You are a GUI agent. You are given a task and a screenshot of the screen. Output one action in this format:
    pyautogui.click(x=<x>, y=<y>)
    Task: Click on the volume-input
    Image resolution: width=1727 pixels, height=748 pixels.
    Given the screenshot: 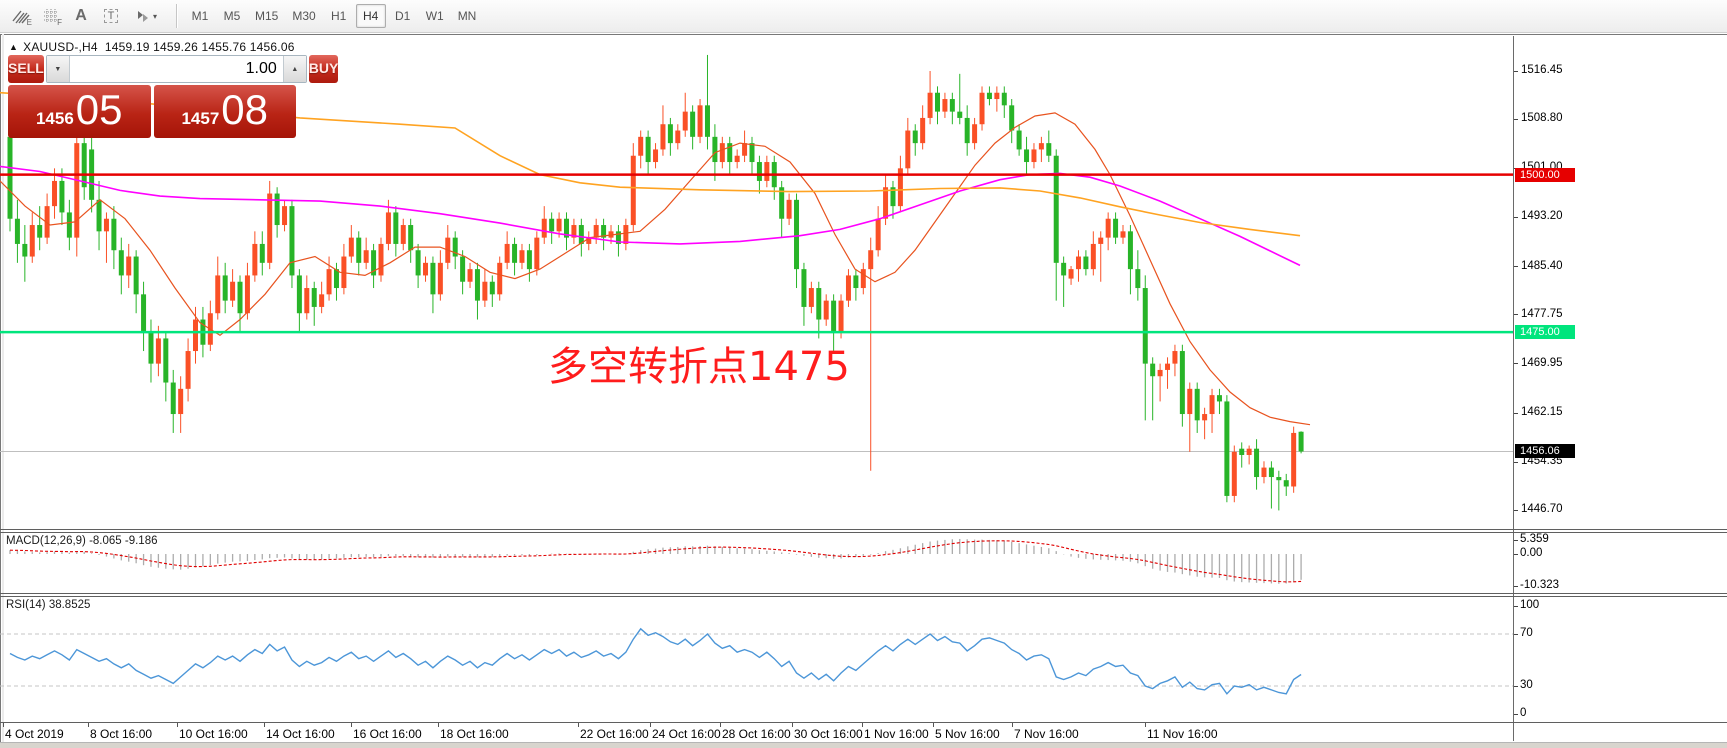 What is the action you would take?
    pyautogui.click(x=176, y=69)
    